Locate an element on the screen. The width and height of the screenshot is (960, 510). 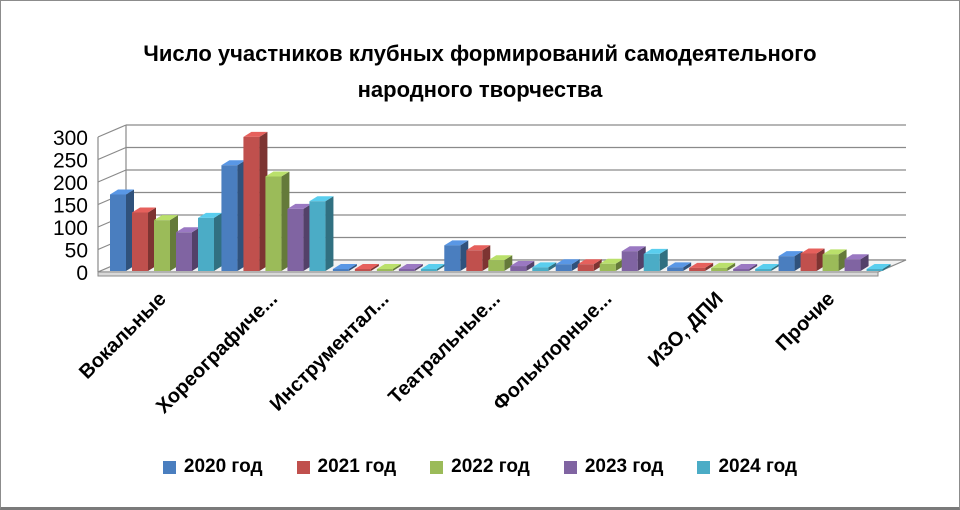
legend-label: 2020 год is located at coordinates (223, 466).